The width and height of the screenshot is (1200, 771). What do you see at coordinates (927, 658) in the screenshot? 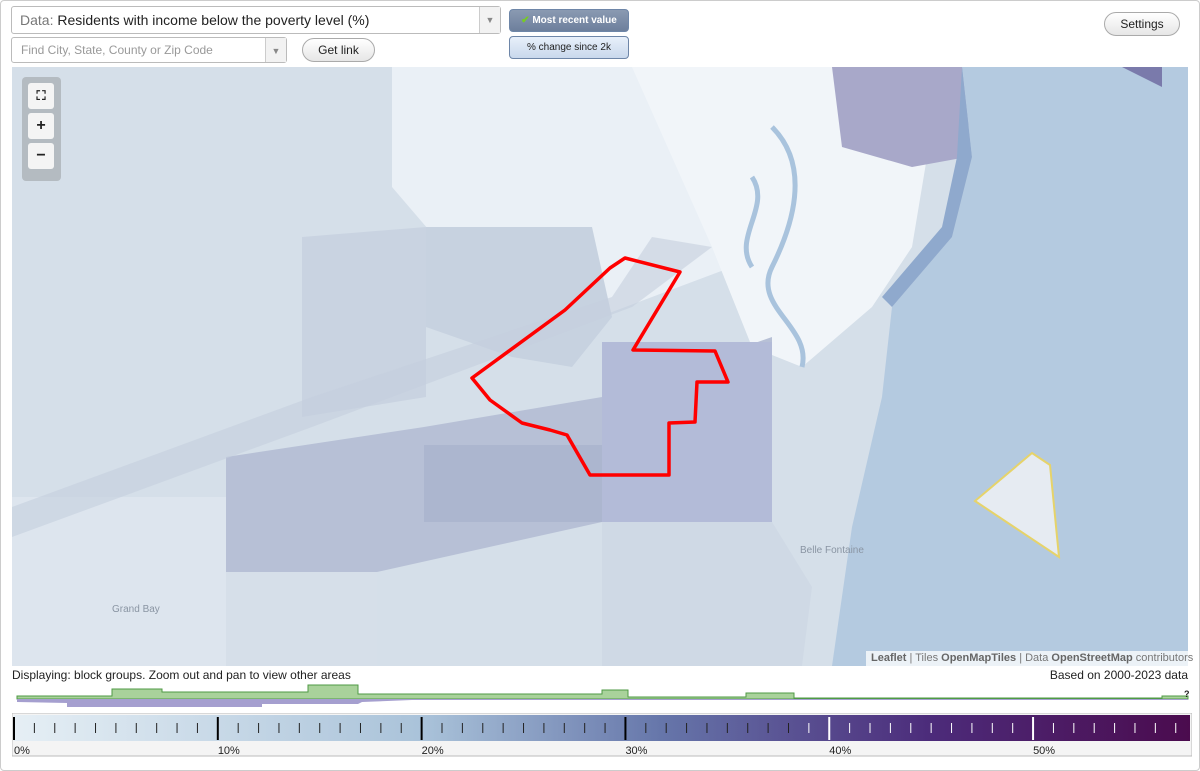
I see `attr-tiles: Tiles` at bounding box center [927, 658].